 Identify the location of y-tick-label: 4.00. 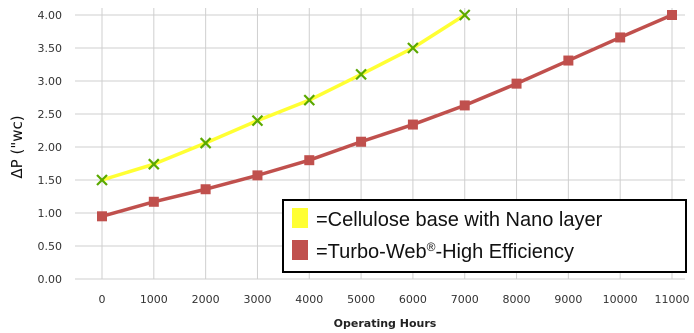
(50, 15).